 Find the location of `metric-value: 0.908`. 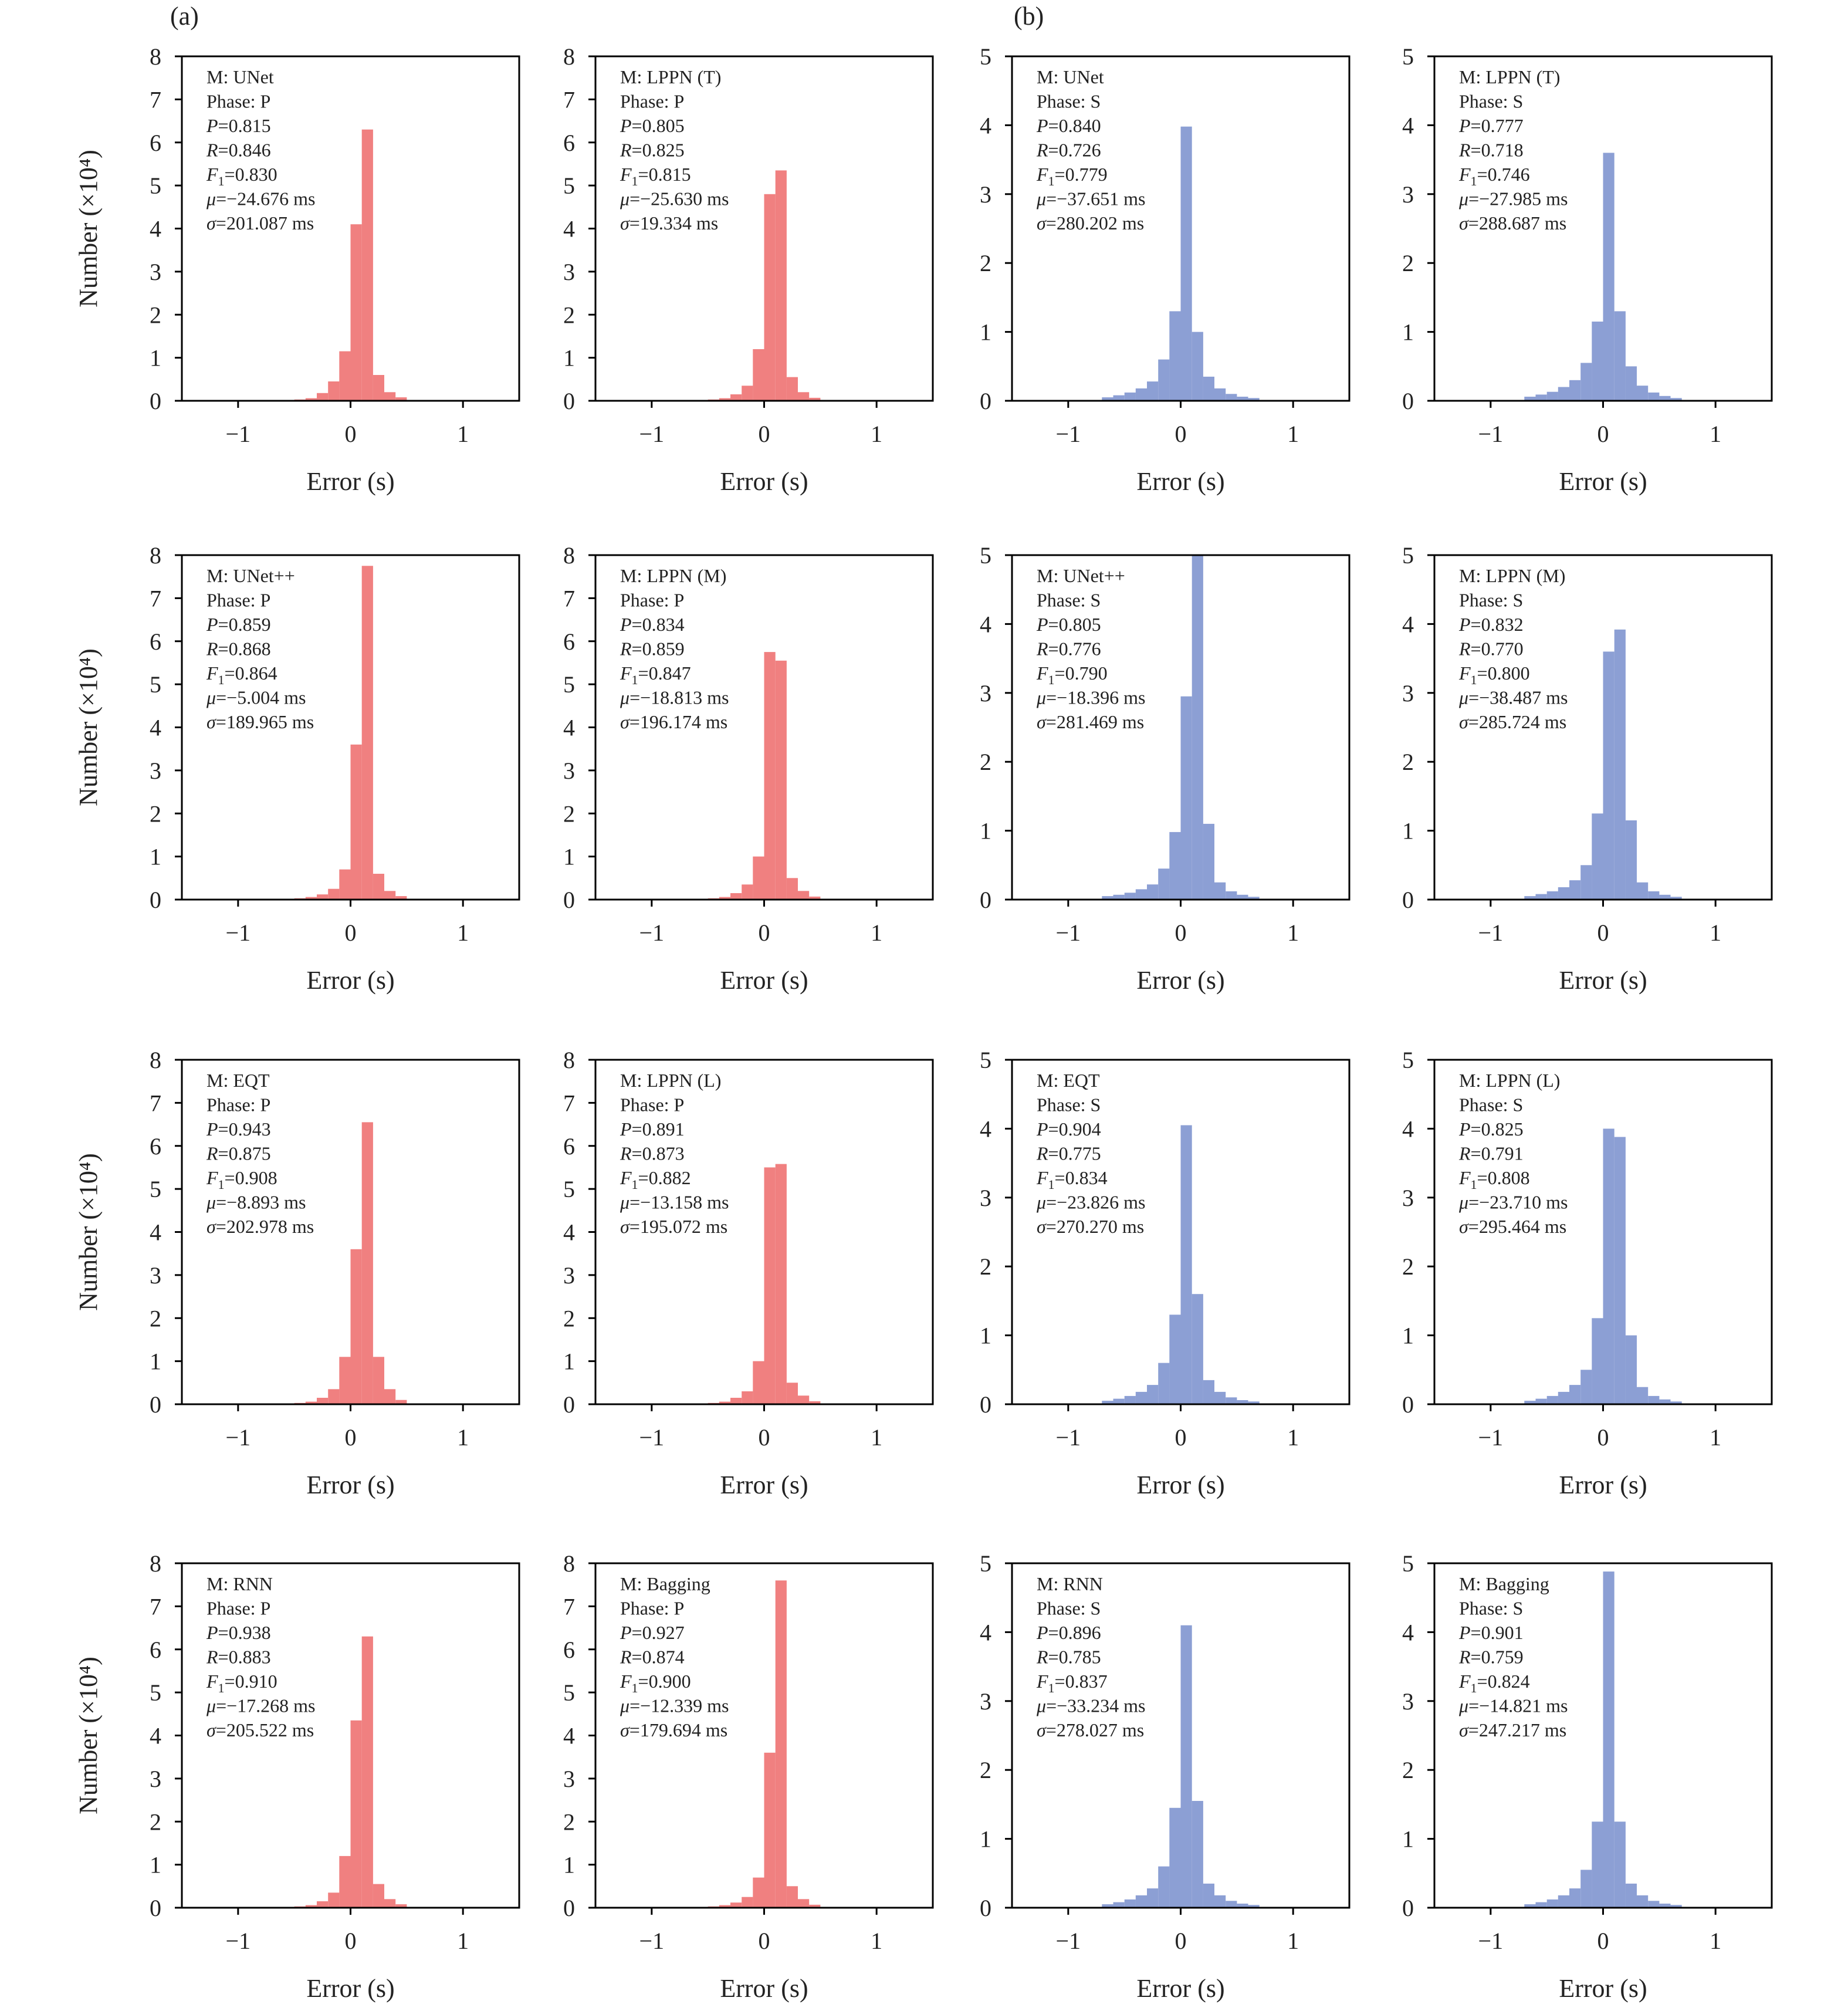

metric-value: 0.908 is located at coordinates (256, 1177).